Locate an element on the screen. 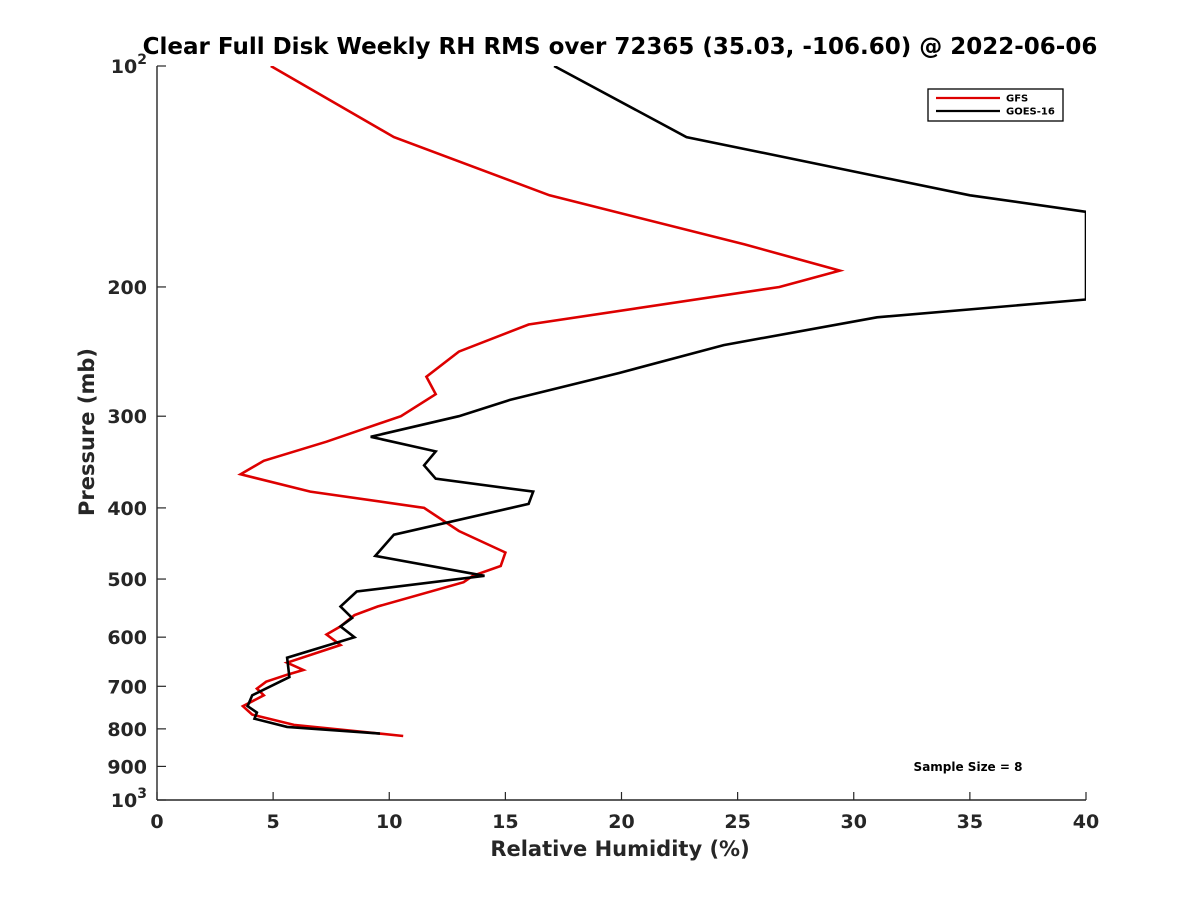 Image resolution: width=1200 pixels, height=900 pixels. y-tick-label: 700 is located at coordinates (127, 687).